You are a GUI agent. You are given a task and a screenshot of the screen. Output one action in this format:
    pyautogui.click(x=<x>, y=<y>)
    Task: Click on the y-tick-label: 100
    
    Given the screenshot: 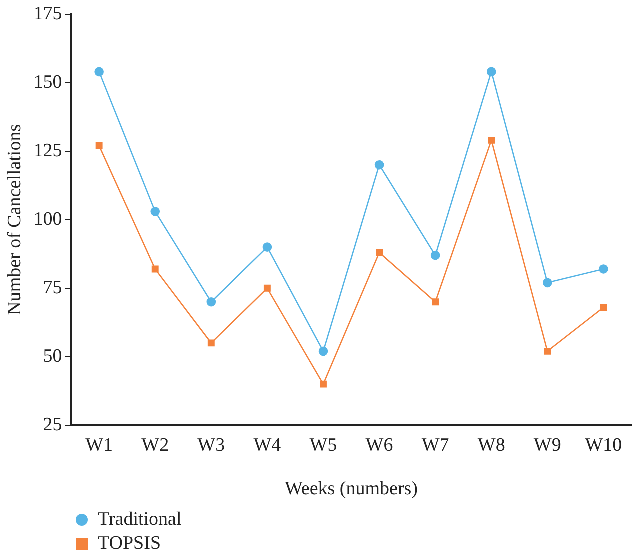 What is the action you would take?
    pyautogui.click(x=48, y=219)
    